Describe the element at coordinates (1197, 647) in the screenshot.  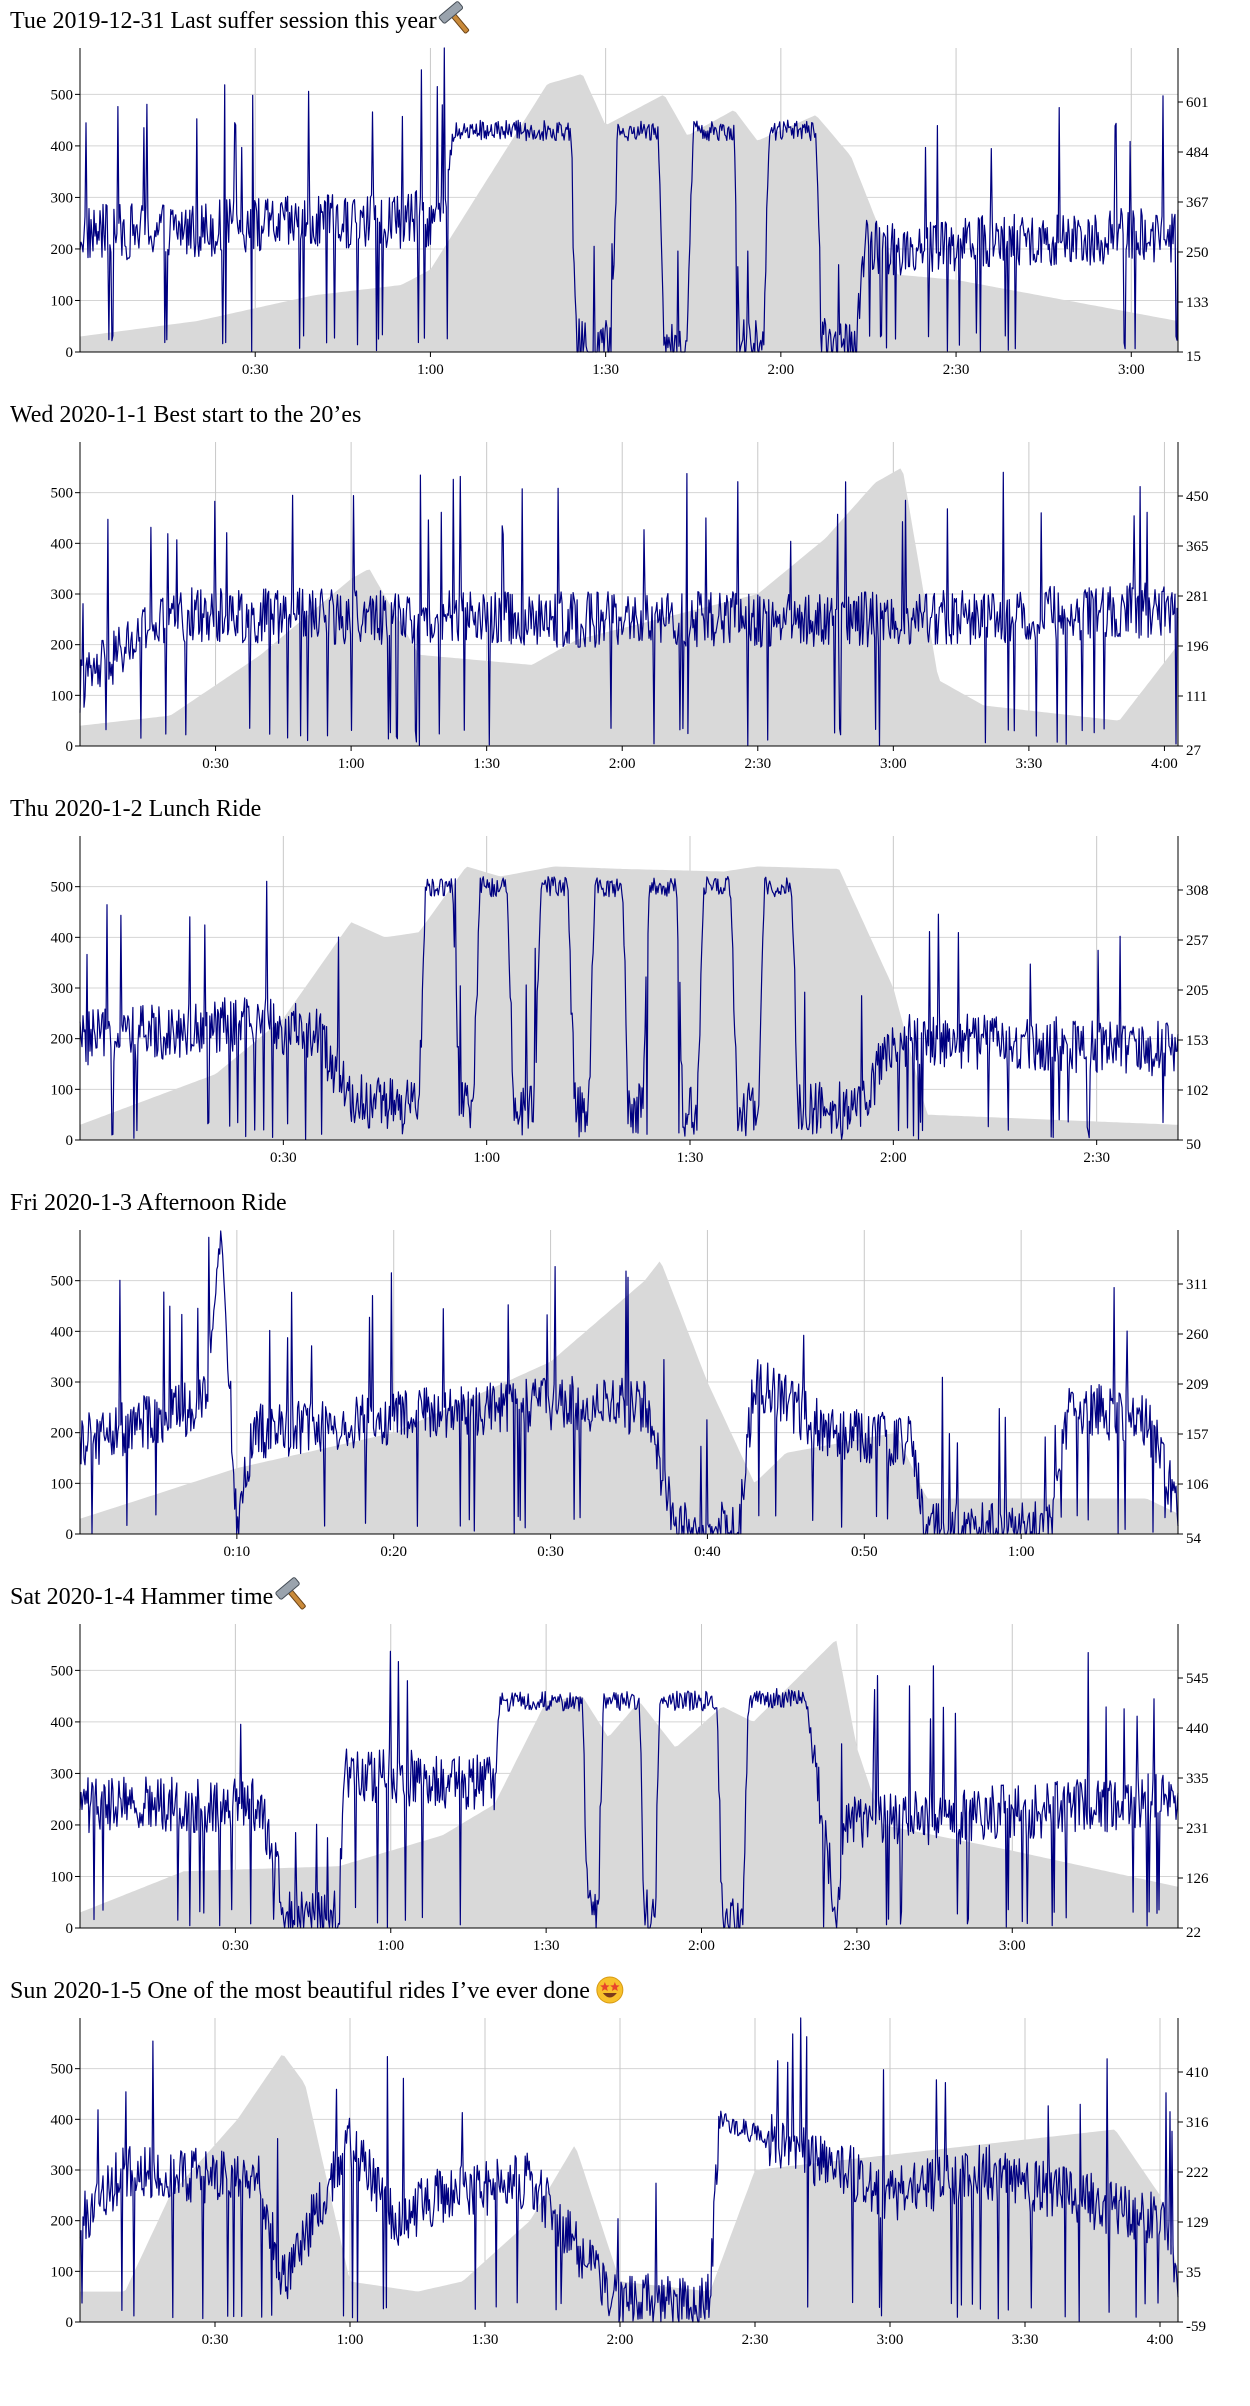
I see `y-right-tick-label: 196` at that location.